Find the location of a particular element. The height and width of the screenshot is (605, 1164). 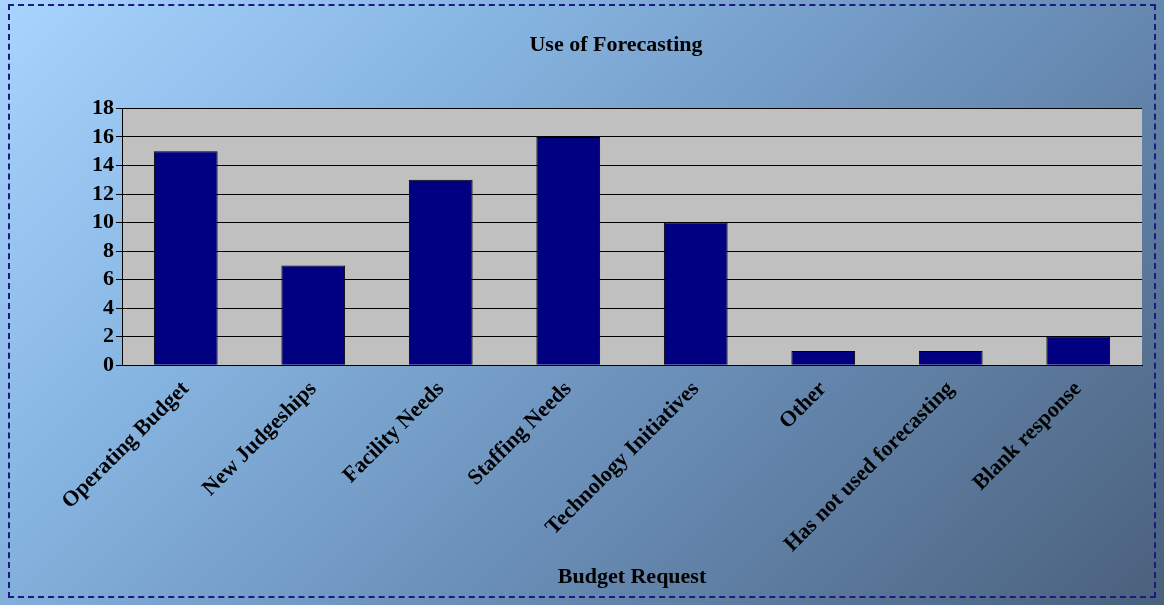

y-tick-label: 10 is located at coordinates (103, 221).